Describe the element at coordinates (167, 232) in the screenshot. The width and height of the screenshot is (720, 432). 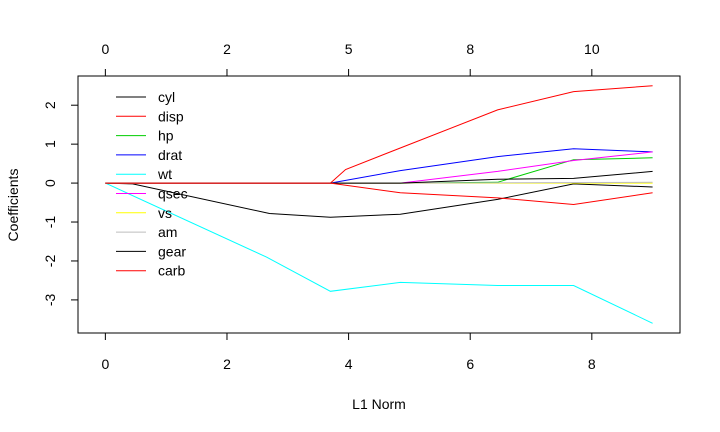
I see `legend-label-am: am` at that location.